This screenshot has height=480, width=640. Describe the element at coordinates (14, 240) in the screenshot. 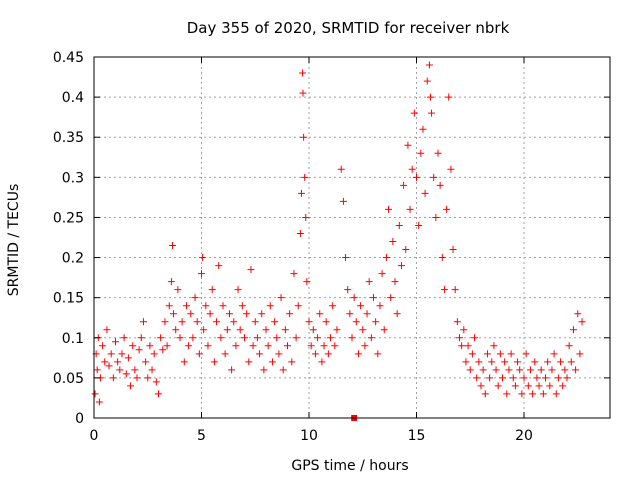

I see `y-axis-label: SRMTID / TECUs` at that location.